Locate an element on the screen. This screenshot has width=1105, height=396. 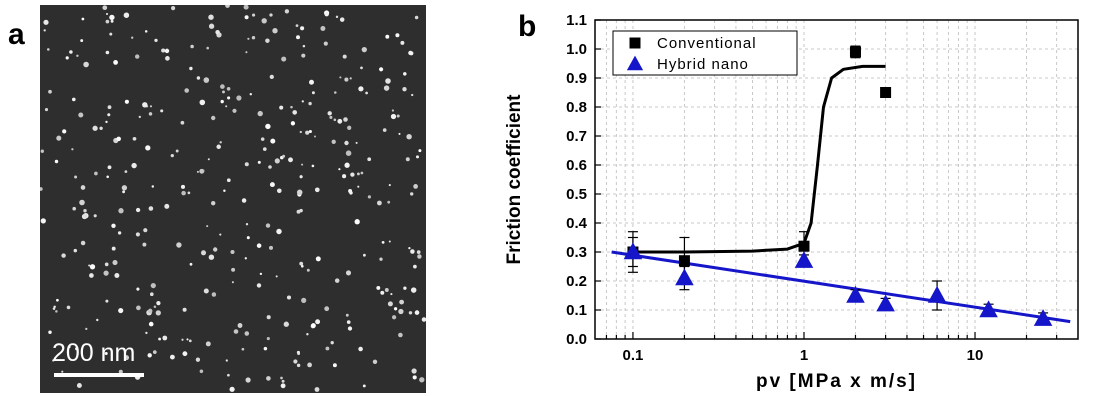
y-tick-label: 0.5 is located at coordinates (576, 194).